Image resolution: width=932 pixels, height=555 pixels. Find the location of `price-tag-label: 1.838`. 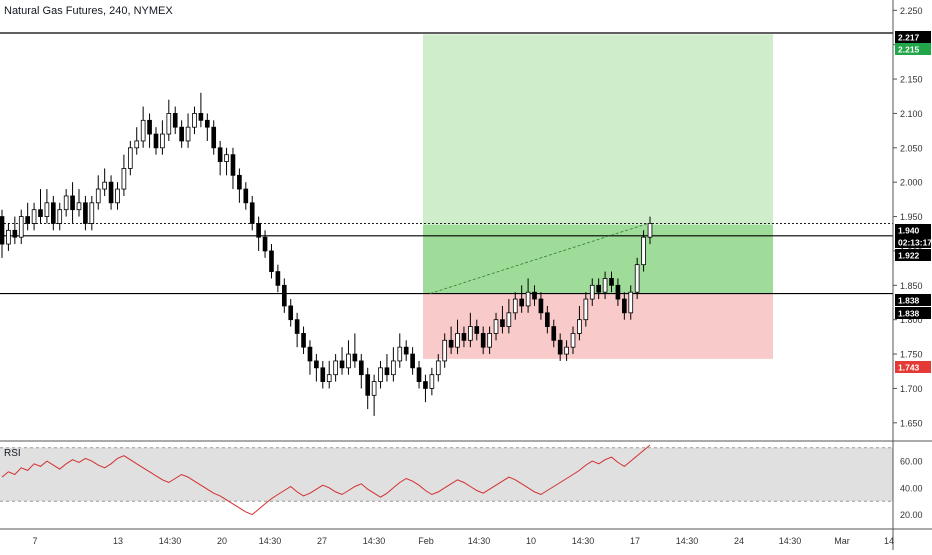

price-tag-label: 1.838 is located at coordinates (909, 314).